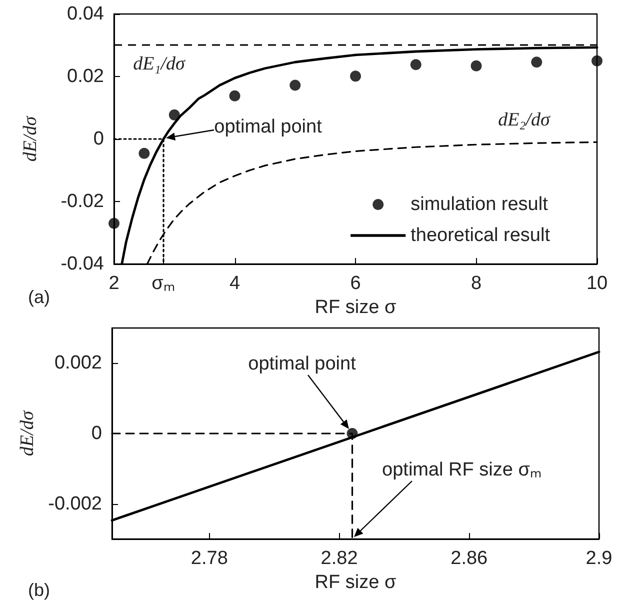 The width and height of the screenshot is (625, 602). Describe the element at coordinates (82, 264) in the screenshot. I see `y-tick-label: -0.04` at that location.